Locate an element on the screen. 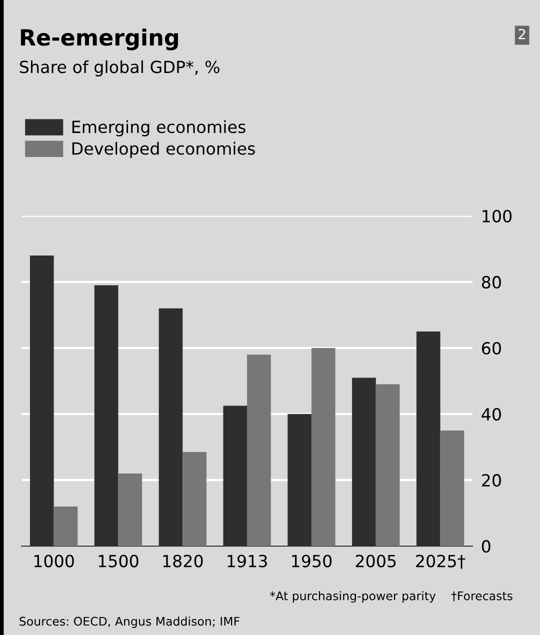  y-tick-label: 0 is located at coordinates (486, 546).